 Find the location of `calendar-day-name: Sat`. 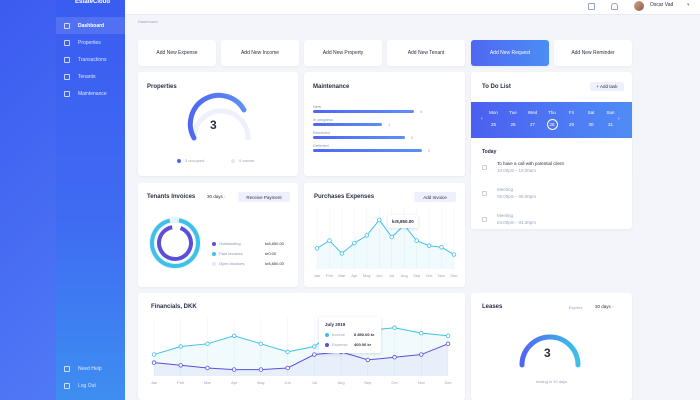

calendar-day-name: Sat is located at coordinates (591, 112).